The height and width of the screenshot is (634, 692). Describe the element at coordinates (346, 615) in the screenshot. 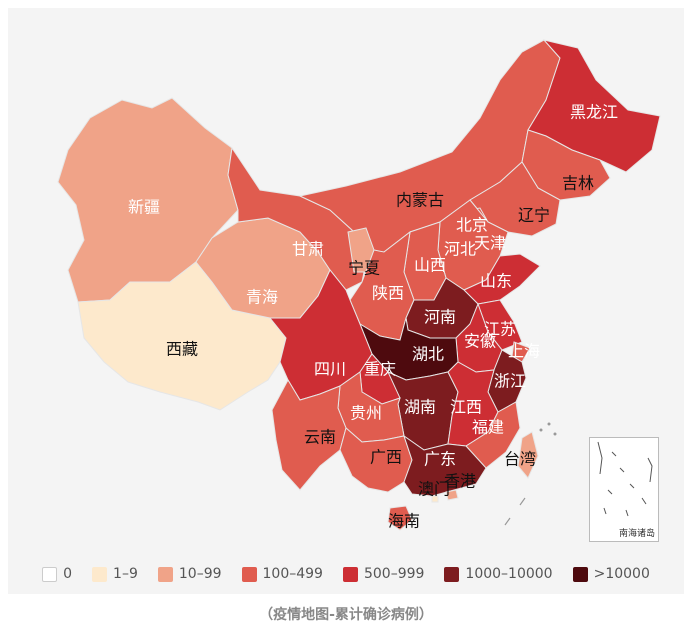

I see `map-caption: （疫情地图-累计确诊病例）` at that location.